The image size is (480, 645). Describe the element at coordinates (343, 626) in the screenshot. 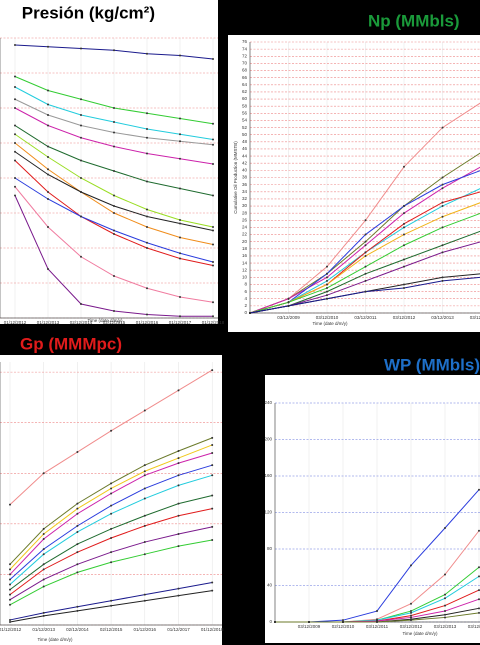

I see `x-tick-label: 02/12/2010` at that location.